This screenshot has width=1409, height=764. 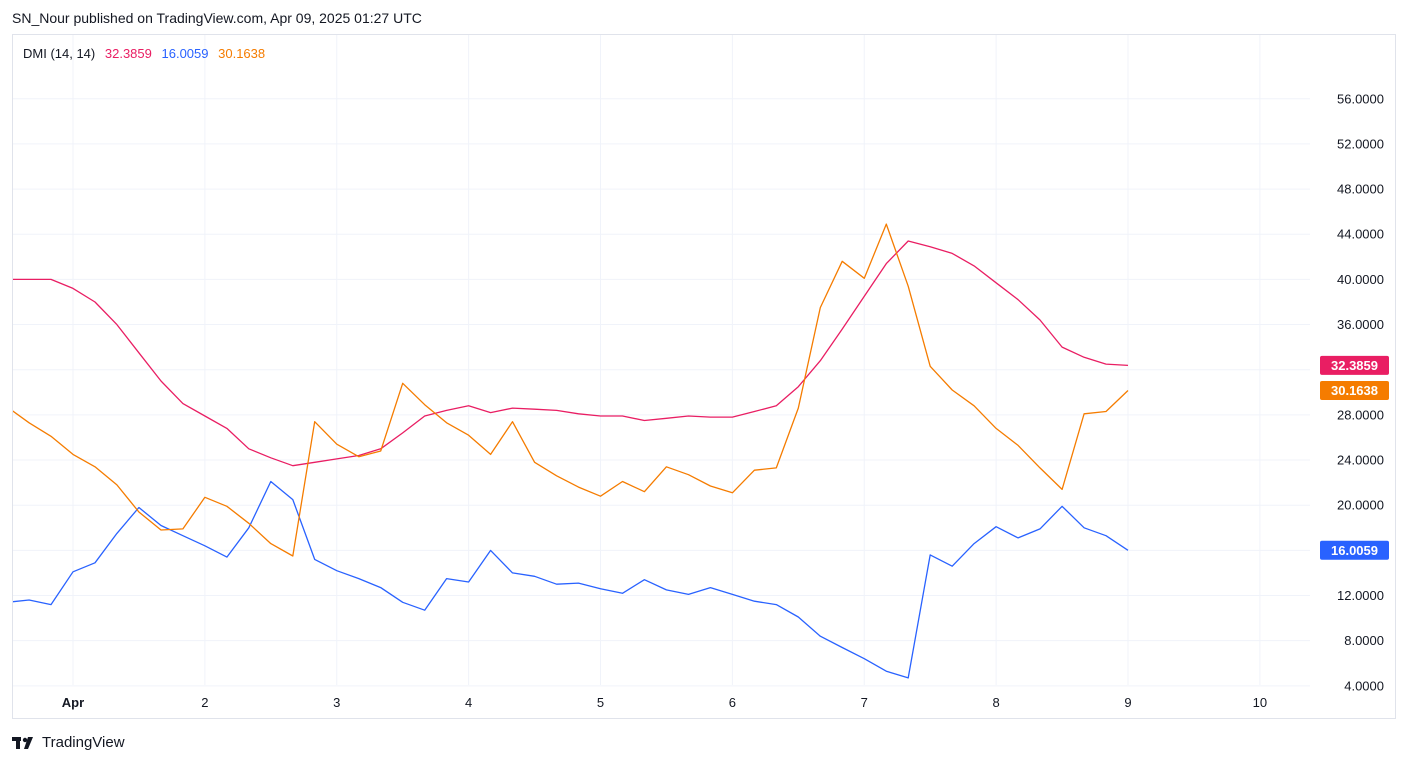 What do you see at coordinates (128, 53) in the screenshot?
I see `legend-adx-value: 32.3859` at bounding box center [128, 53].